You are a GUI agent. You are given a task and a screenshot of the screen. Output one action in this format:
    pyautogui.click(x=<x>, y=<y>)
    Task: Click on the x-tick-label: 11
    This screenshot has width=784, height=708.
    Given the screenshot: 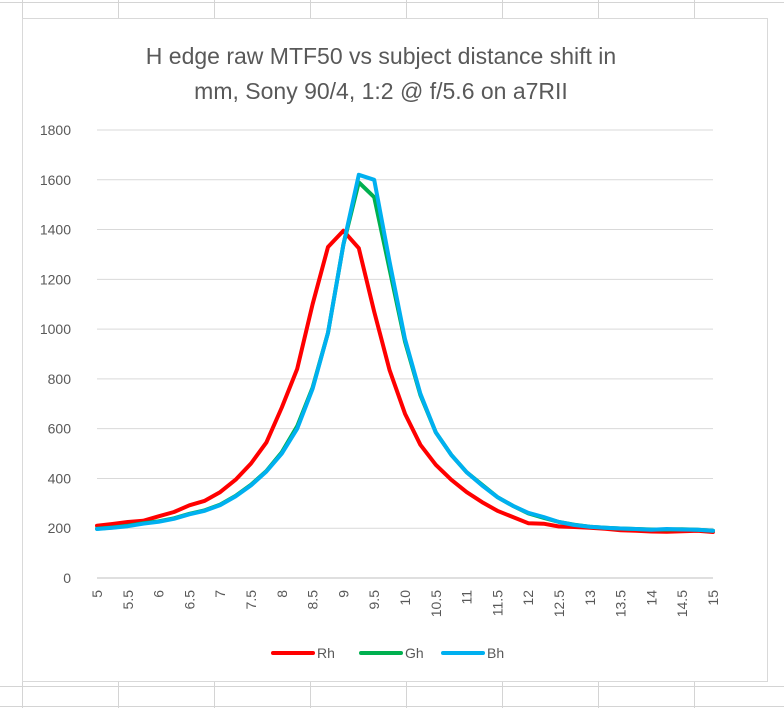 What is the action you would take?
    pyautogui.click(x=467, y=597)
    